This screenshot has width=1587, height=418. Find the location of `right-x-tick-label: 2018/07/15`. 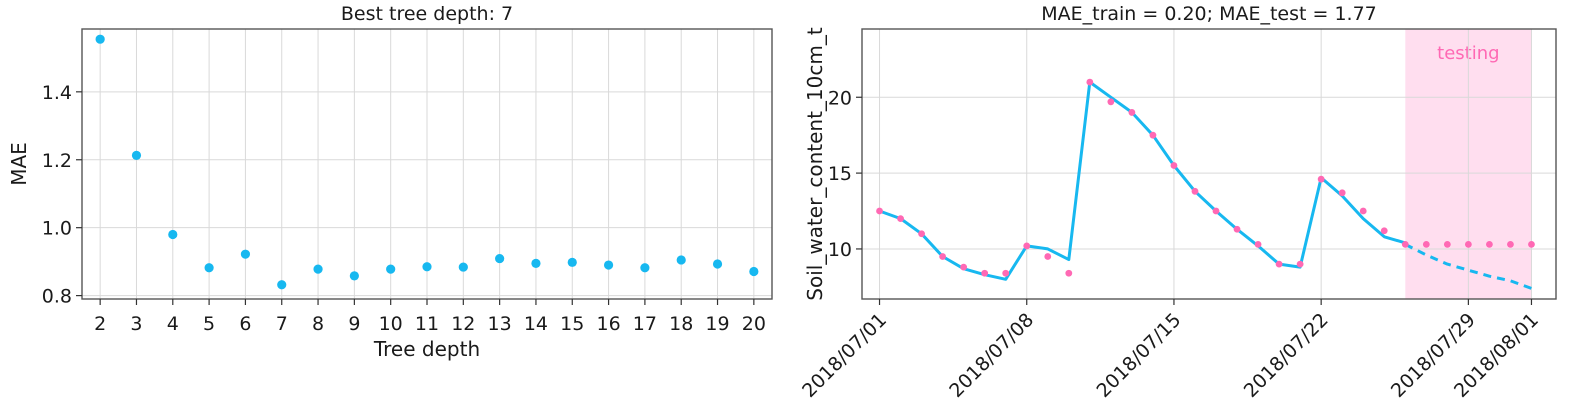

right-x-tick-label: 2018/07/15 is located at coordinates (1138, 355).